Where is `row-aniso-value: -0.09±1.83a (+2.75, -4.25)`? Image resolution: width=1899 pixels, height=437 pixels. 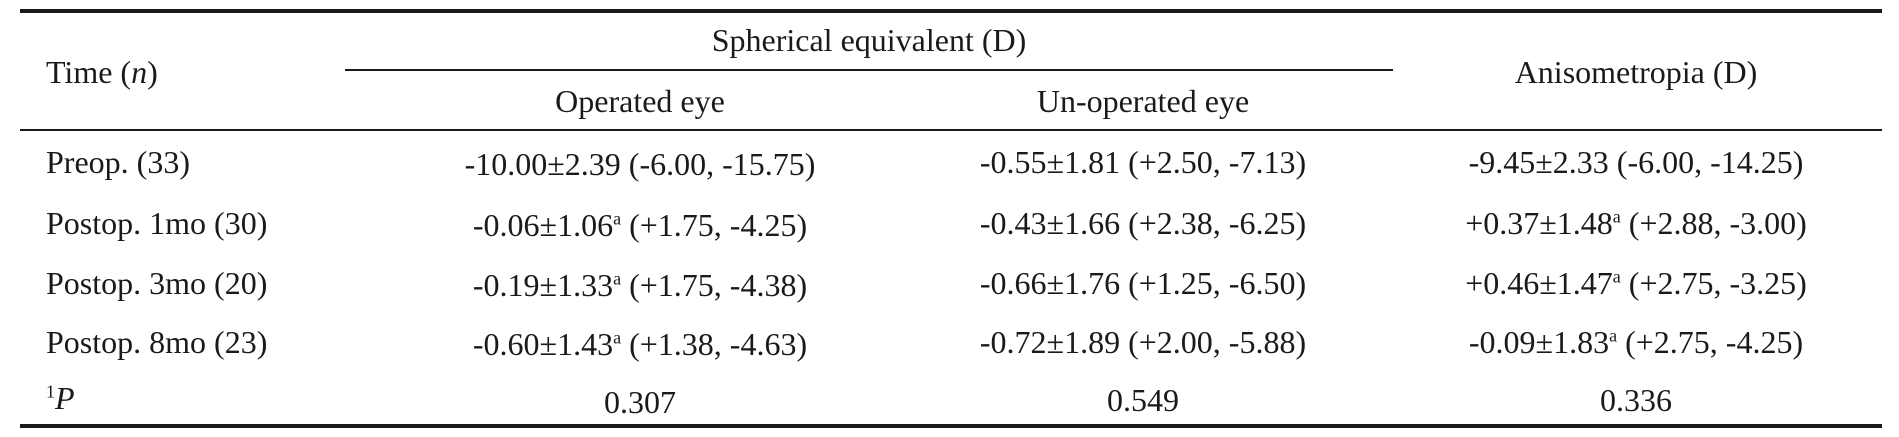 row-aniso-value: -0.09±1.83a (+2.75, -4.25) is located at coordinates (1636, 342).